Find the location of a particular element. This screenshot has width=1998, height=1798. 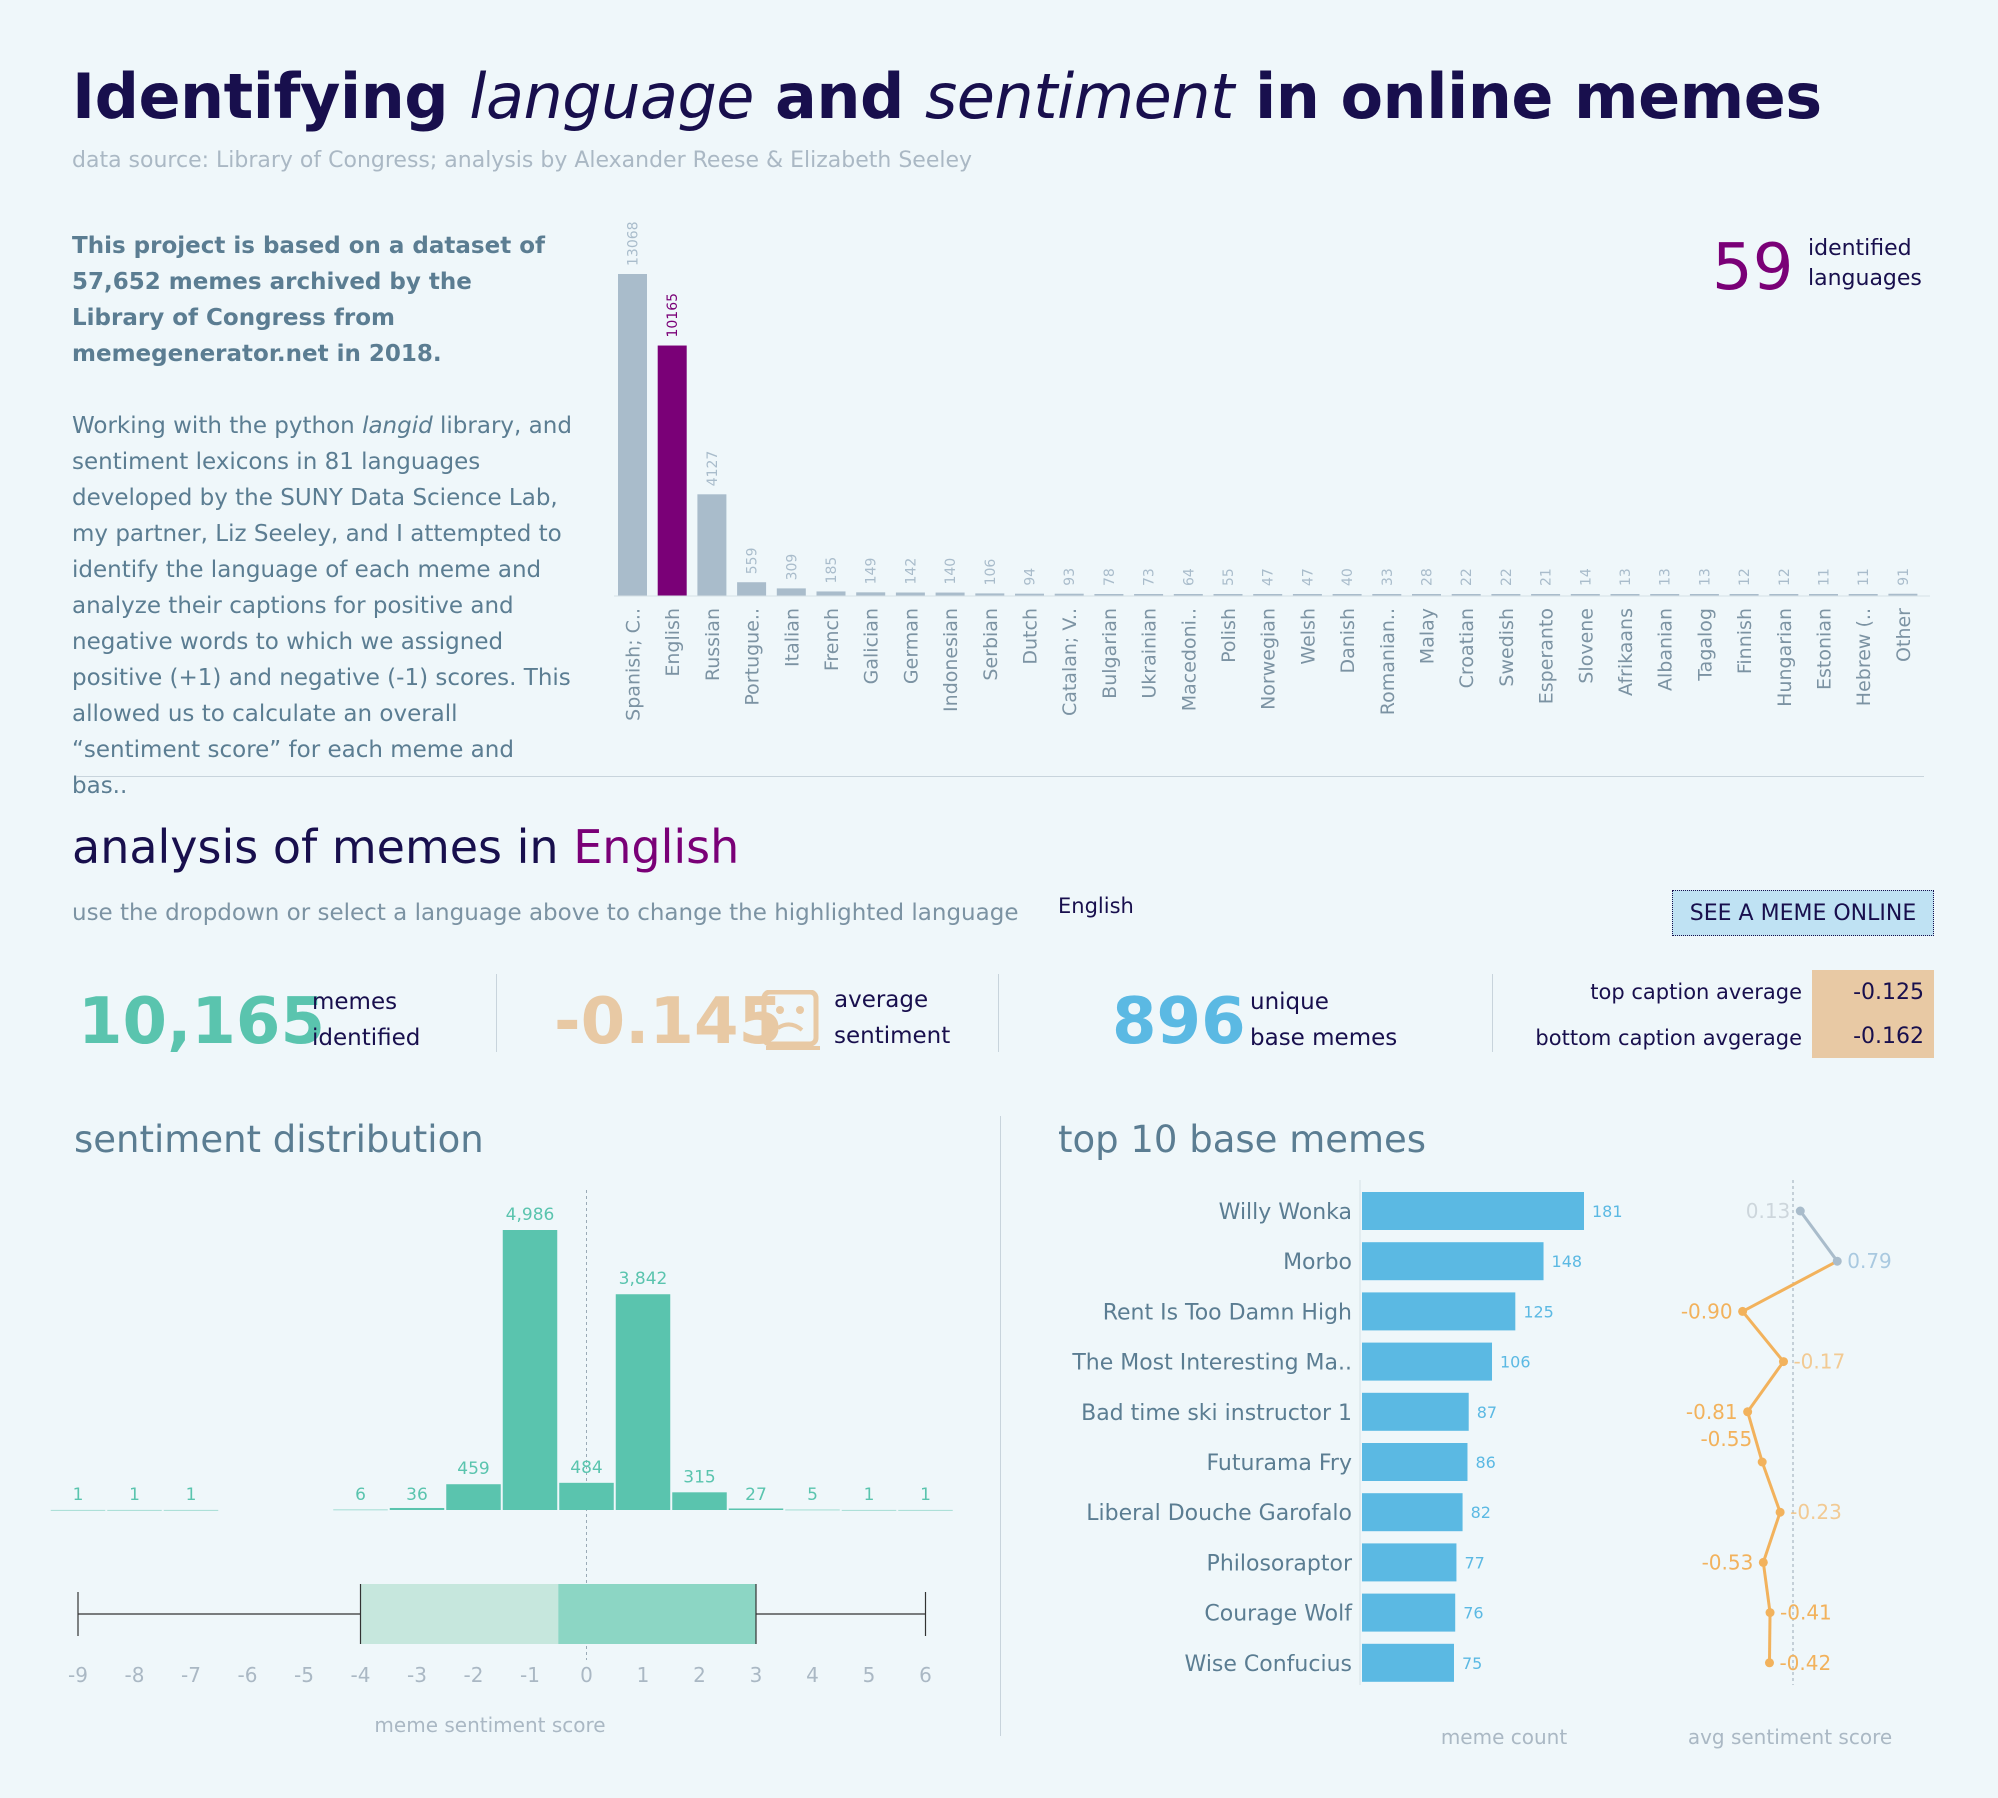

dist-value-label: 3,842 is located at coordinates (643, 1279).